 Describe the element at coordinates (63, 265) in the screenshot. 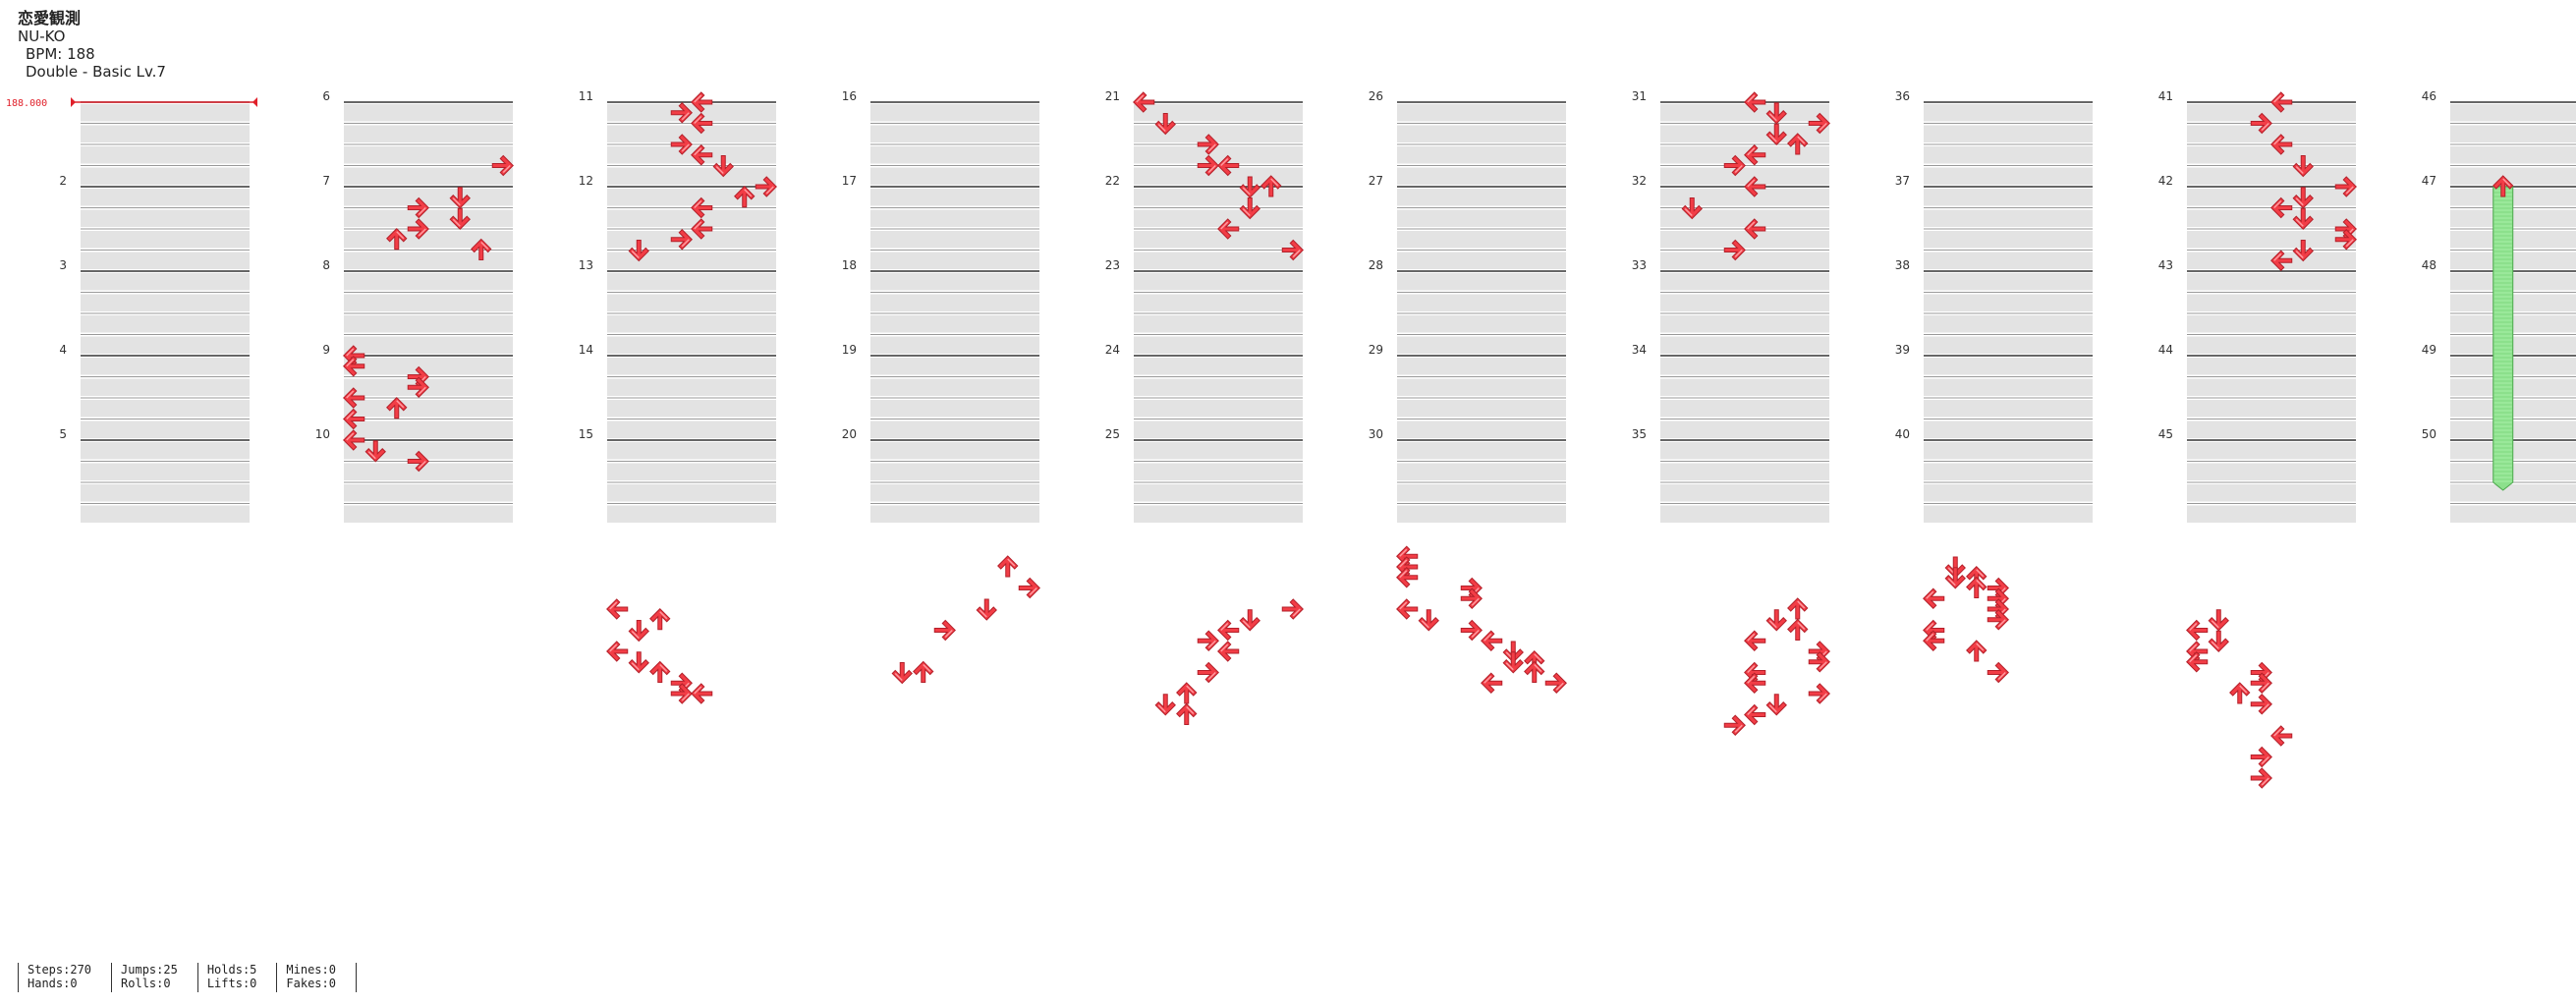

I see `measure-number: 3` at that location.